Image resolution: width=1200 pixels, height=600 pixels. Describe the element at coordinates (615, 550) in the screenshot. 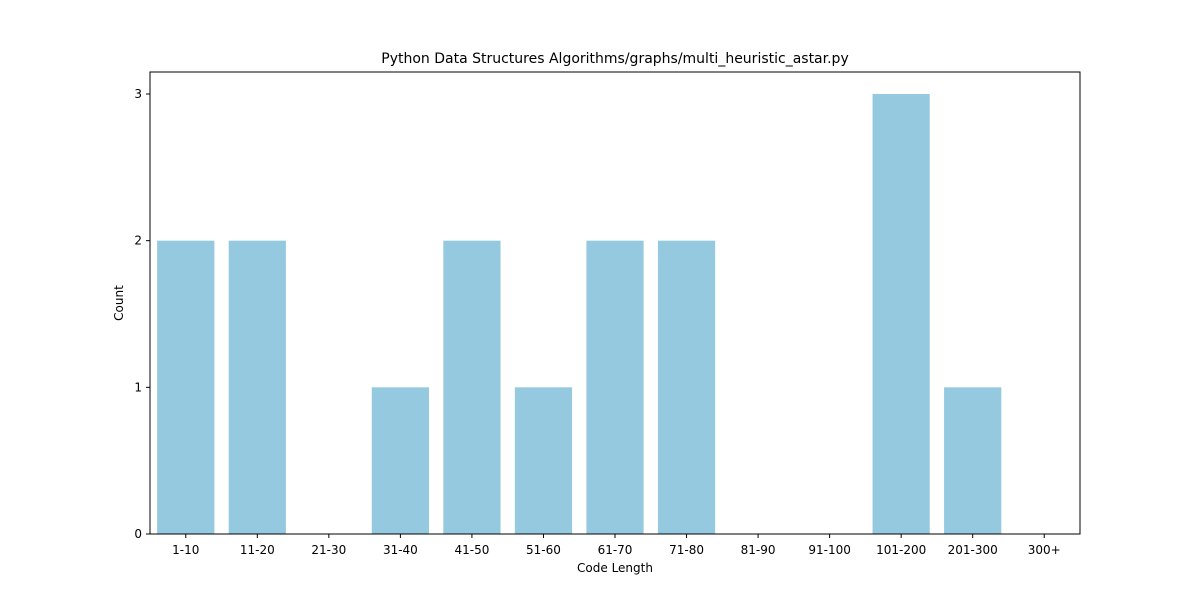

I see `x-tick-label: 61-70` at that location.